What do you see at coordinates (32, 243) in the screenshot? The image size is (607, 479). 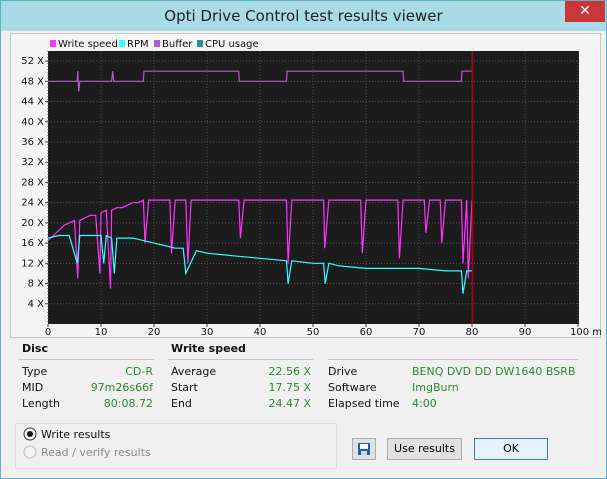 I see `y-tick-label: 16 X` at bounding box center [32, 243].